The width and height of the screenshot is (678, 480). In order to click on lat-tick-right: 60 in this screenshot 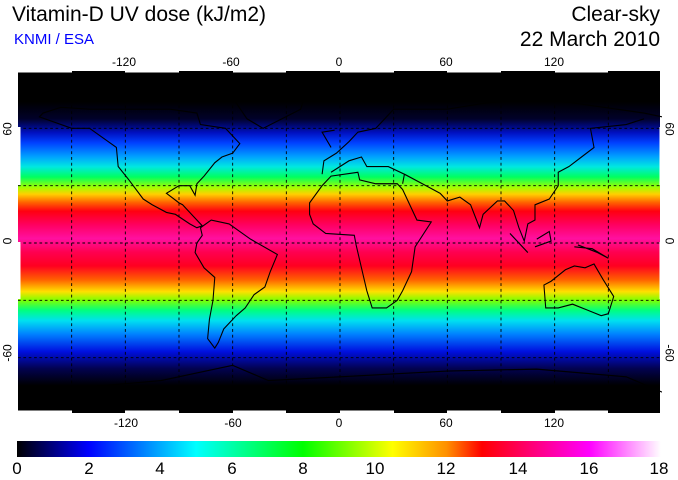, I will do `click(669, 129)`.